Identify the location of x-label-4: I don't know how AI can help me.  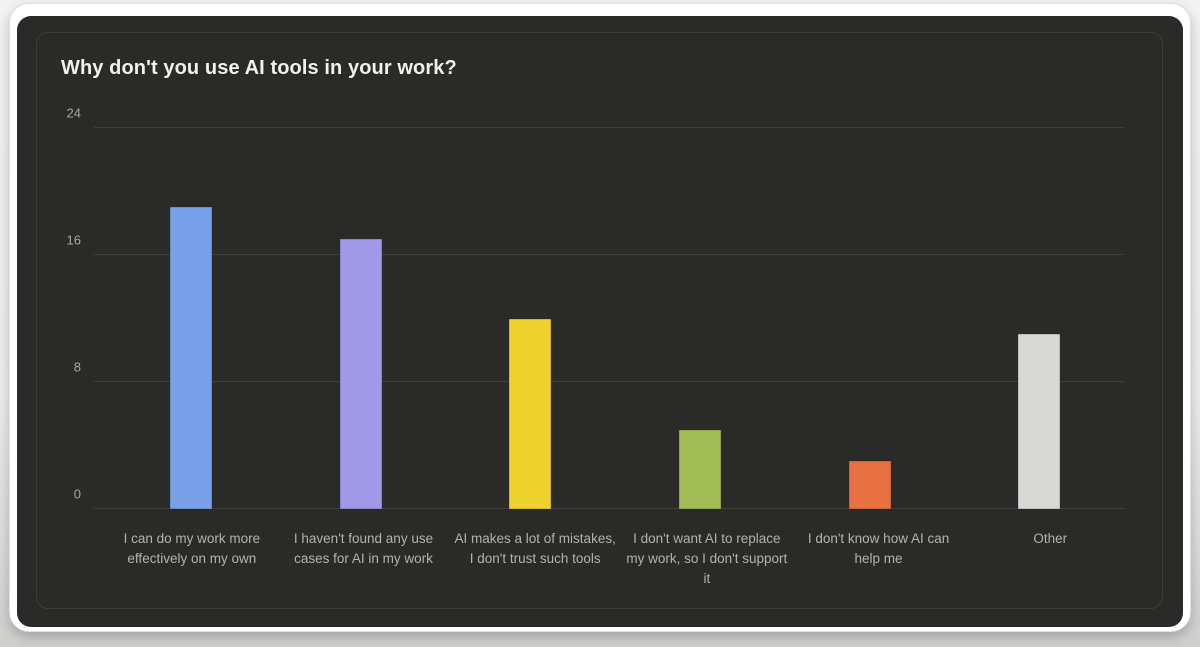
(878, 548).